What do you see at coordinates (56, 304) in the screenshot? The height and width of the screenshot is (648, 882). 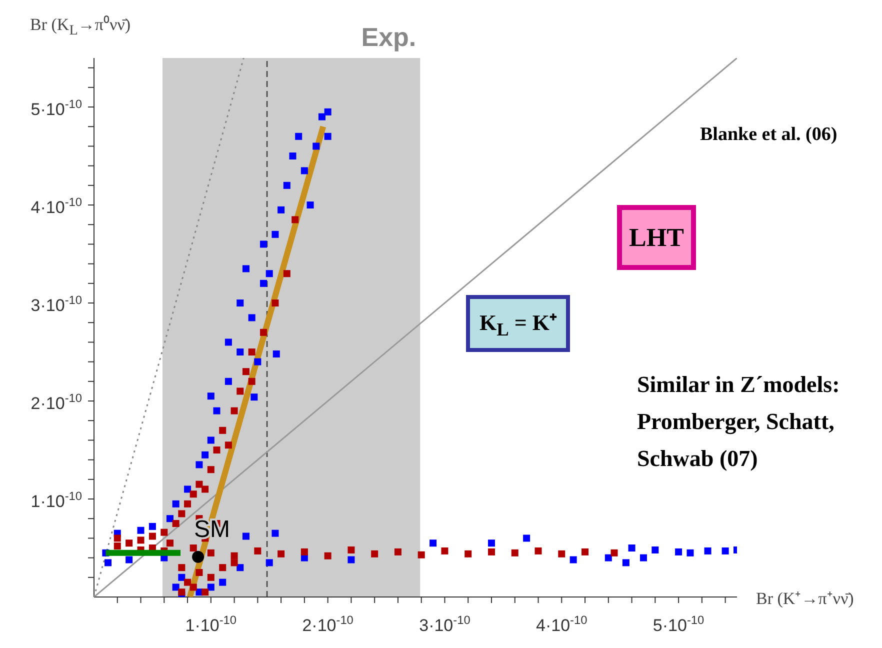 I see `y-tick-label: 3·10$^{-10}$` at bounding box center [56, 304].